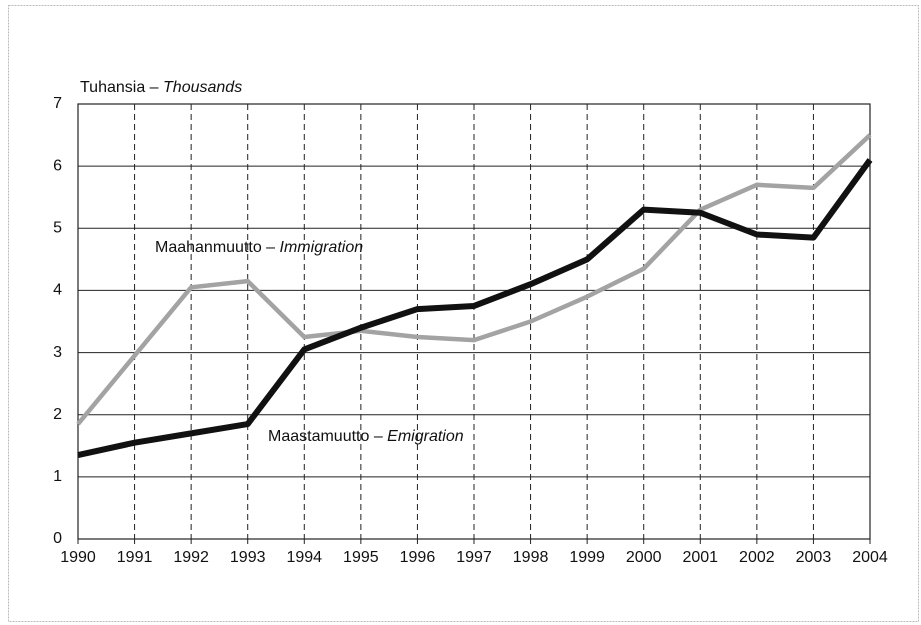 The image size is (921, 625). What do you see at coordinates (870, 557) in the screenshot?
I see `x-tick-label: 2004` at bounding box center [870, 557].